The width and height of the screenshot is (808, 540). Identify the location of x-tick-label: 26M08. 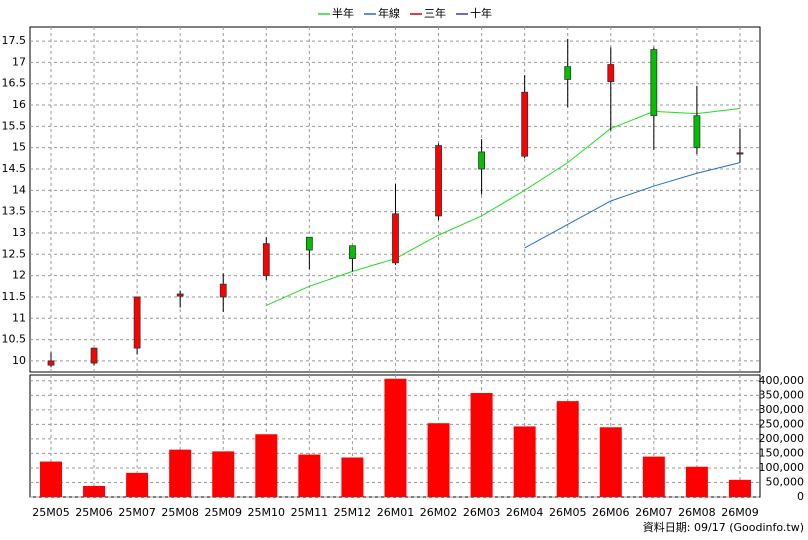
(697, 512).